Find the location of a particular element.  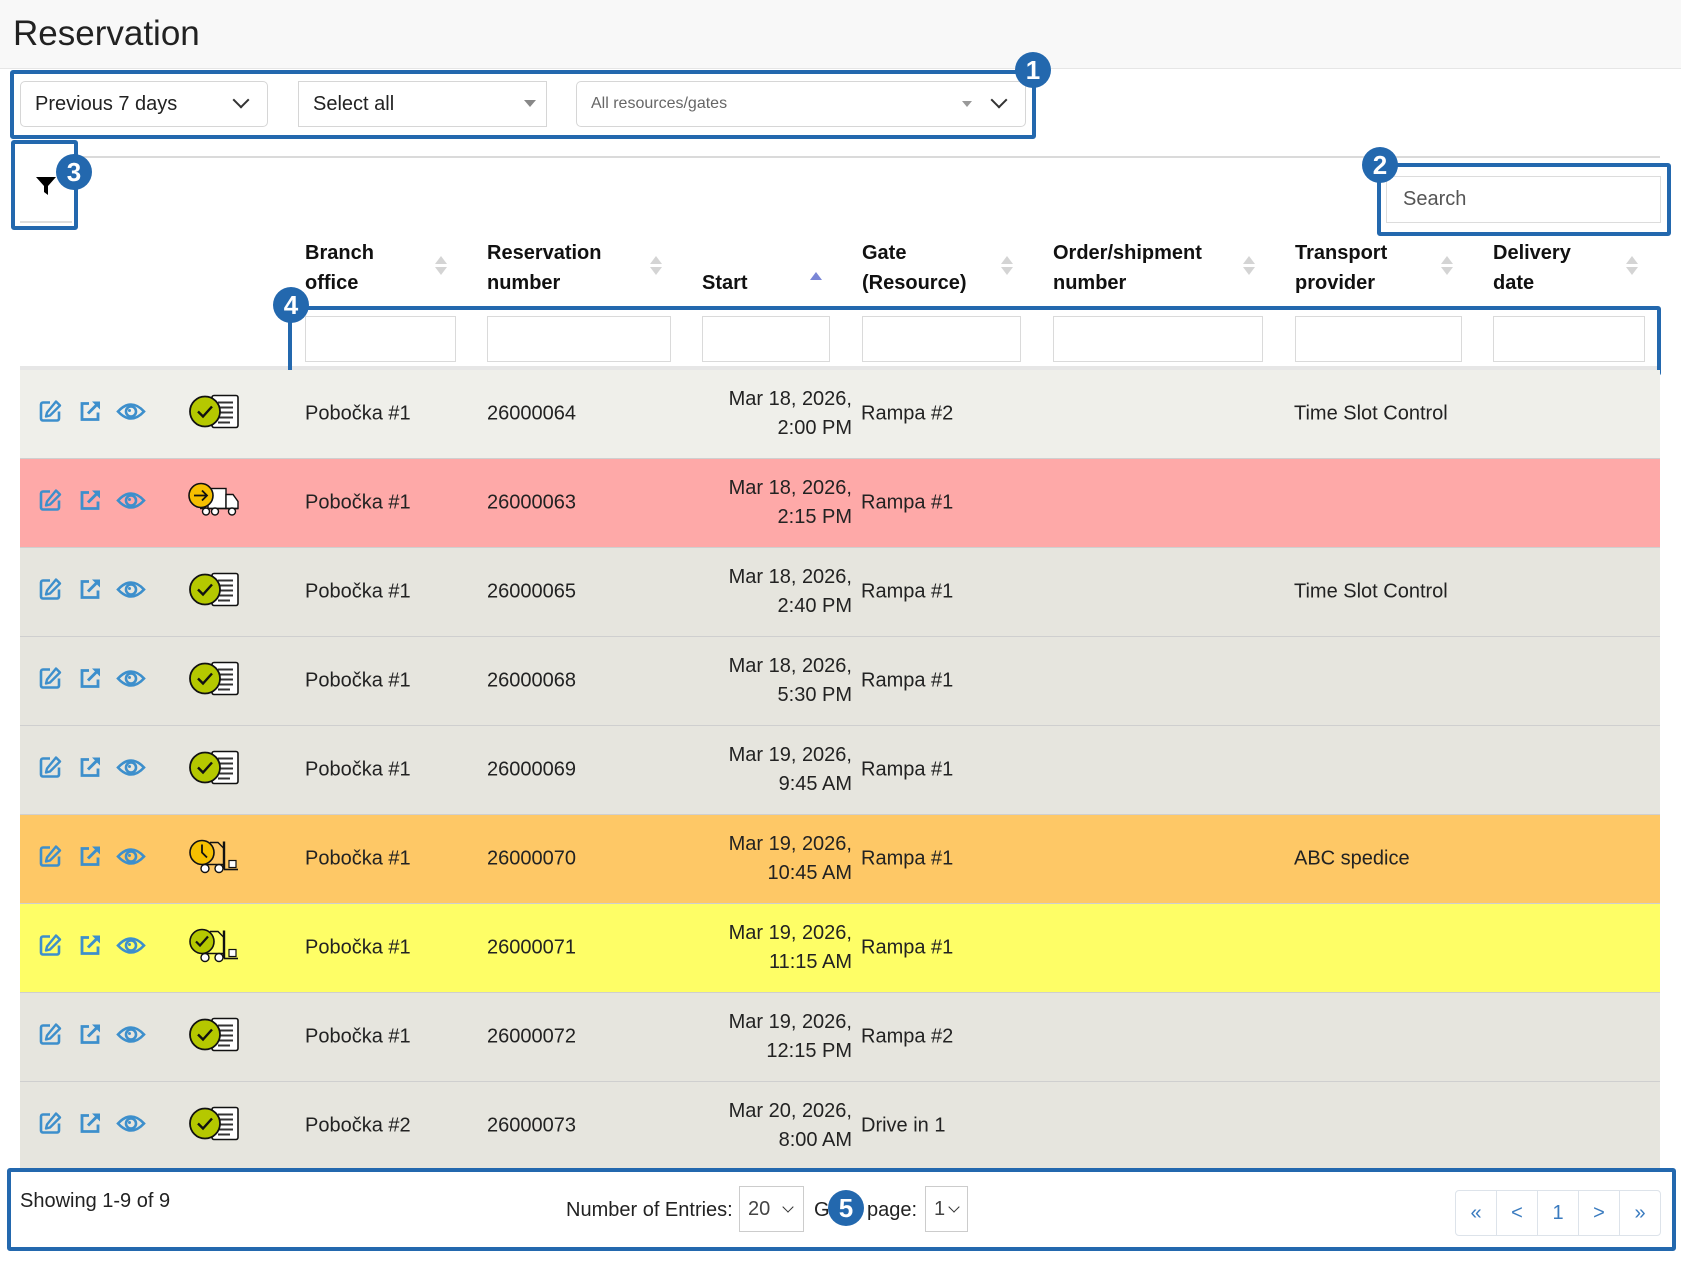

previous-page-button: < is located at coordinates (1516, 1213).